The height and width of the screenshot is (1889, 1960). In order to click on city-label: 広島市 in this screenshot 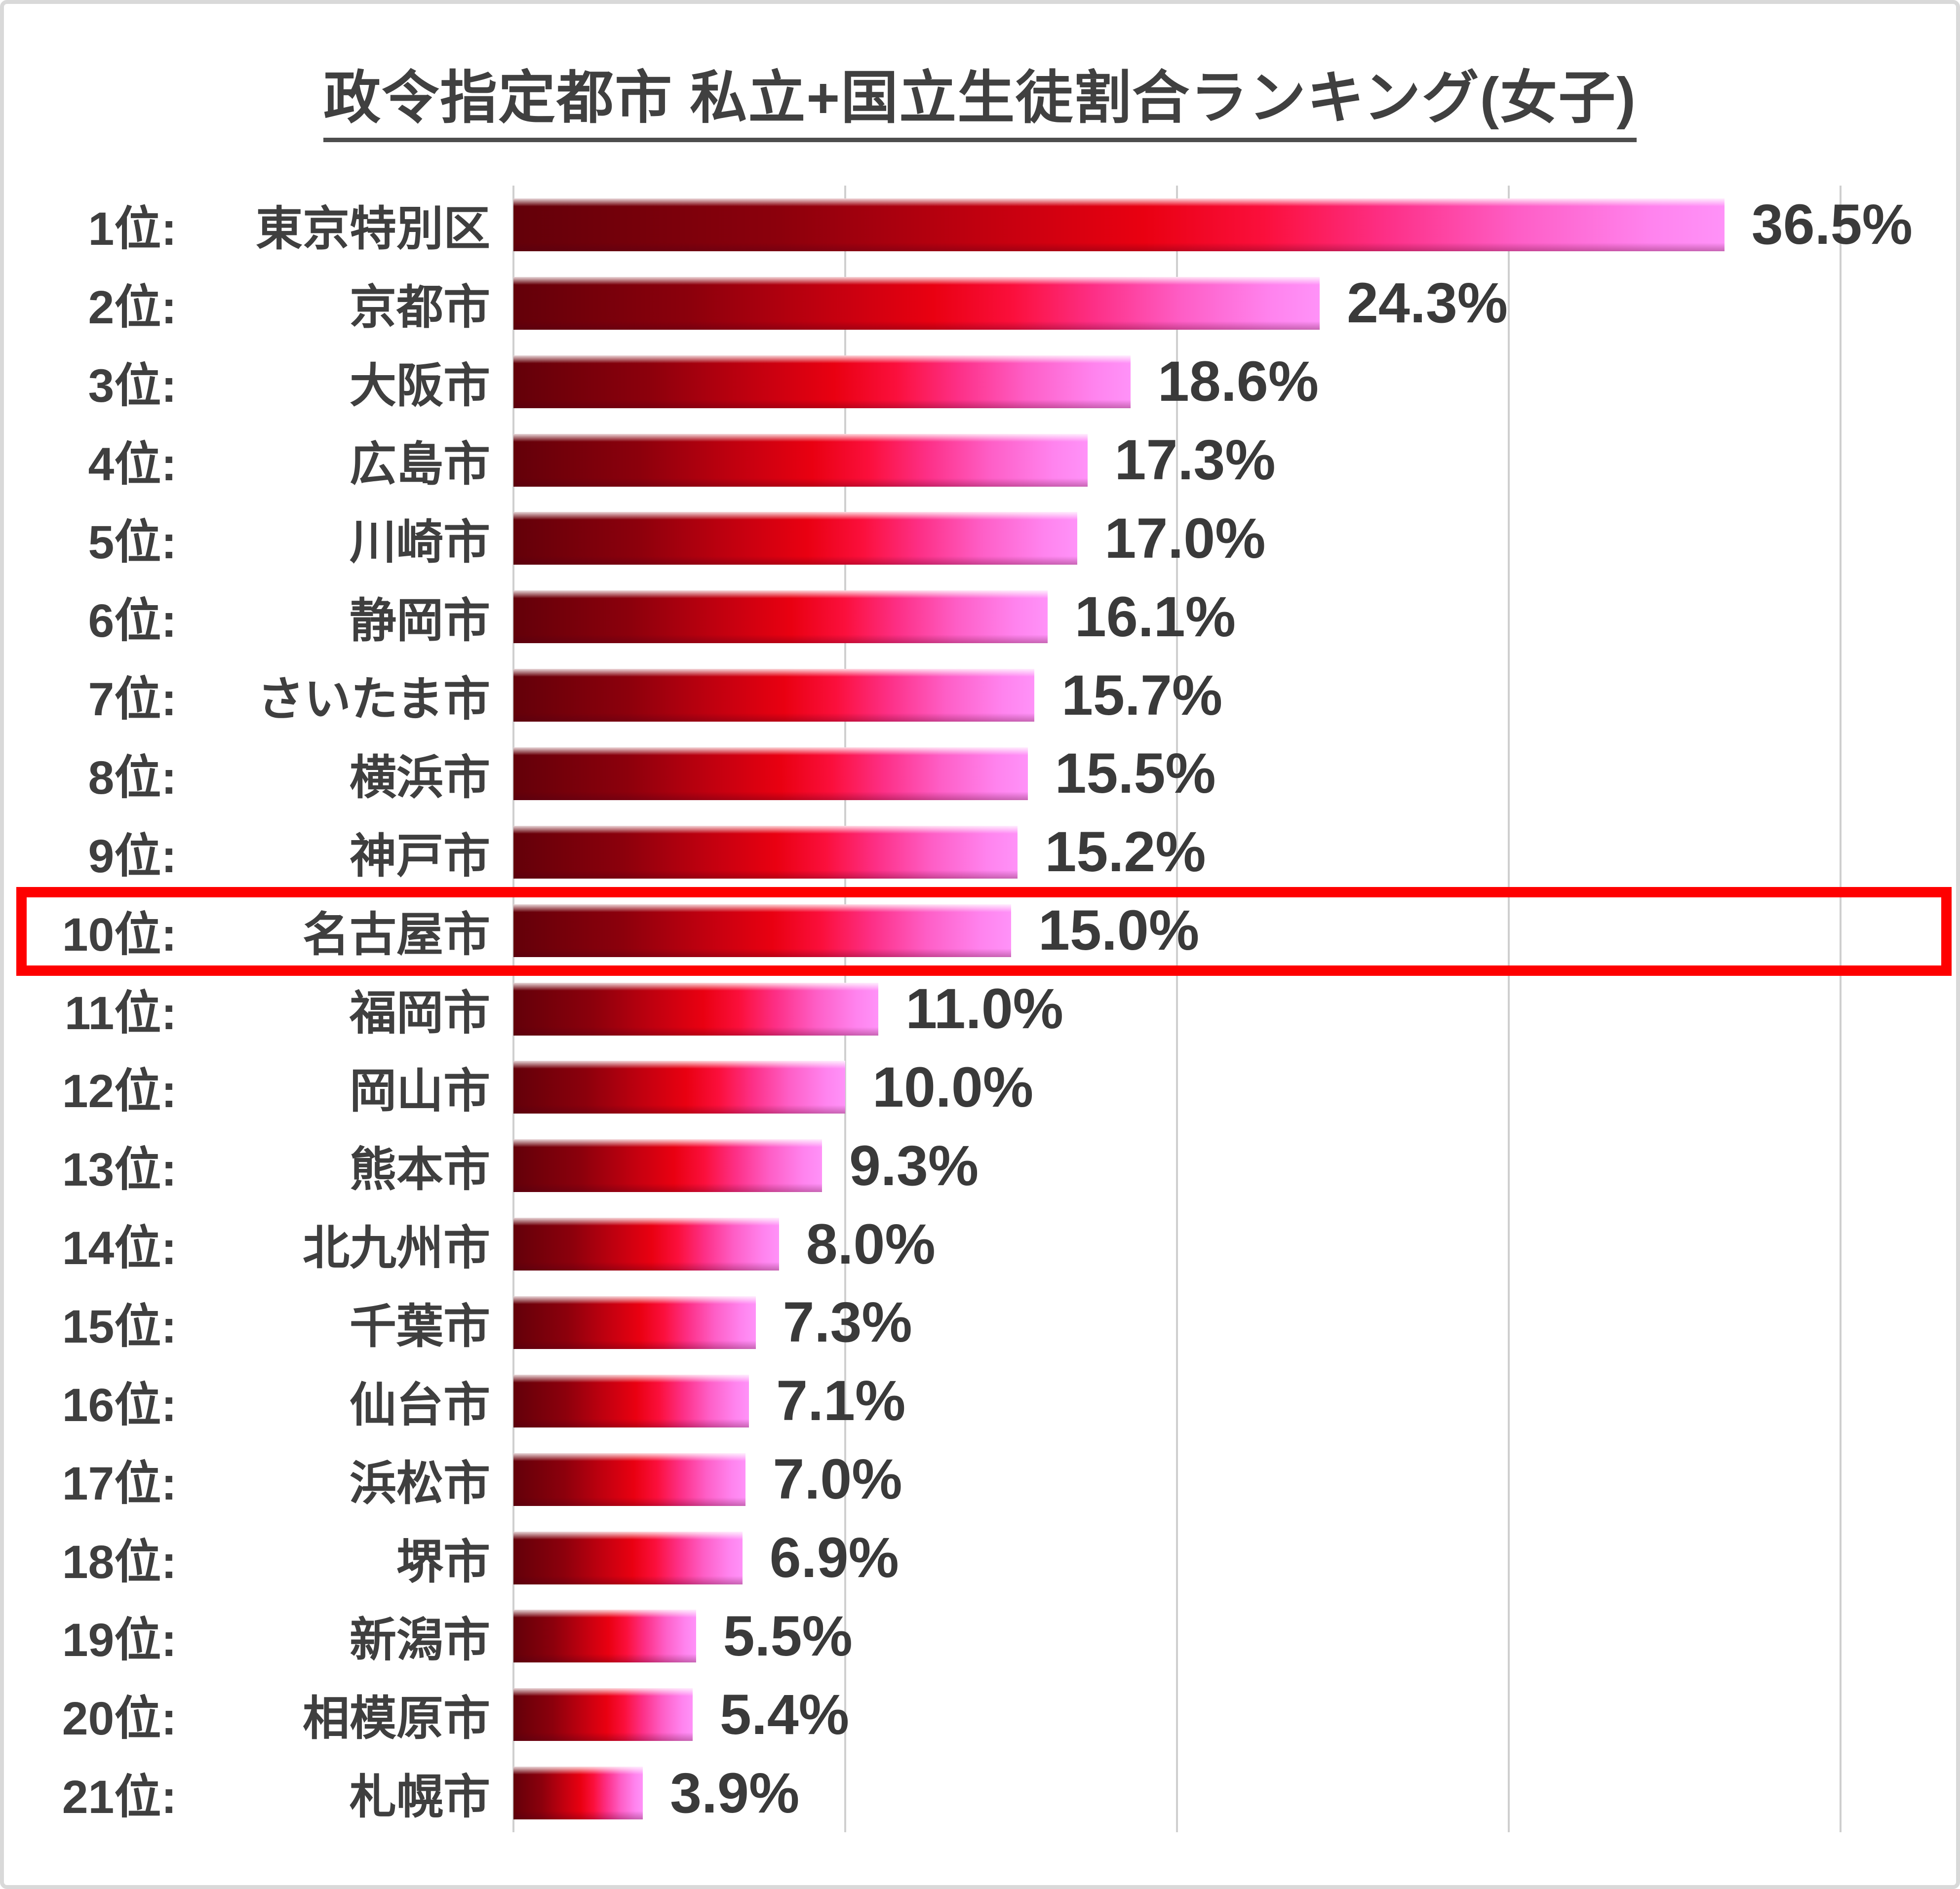, I will do `click(420, 465)`.